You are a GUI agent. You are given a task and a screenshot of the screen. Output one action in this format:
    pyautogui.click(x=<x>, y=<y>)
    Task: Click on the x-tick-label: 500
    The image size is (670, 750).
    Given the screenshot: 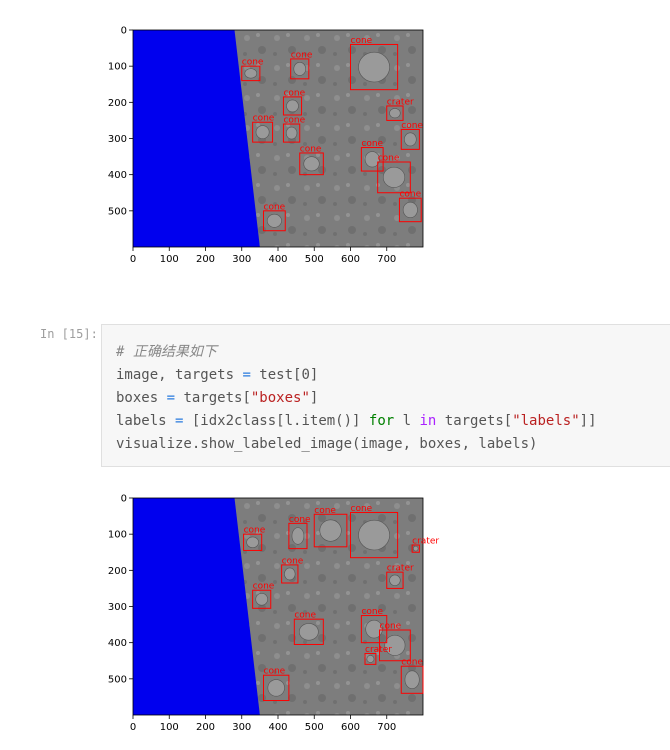 What is the action you would take?
    pyautogui.click(x=314, y=727)
    